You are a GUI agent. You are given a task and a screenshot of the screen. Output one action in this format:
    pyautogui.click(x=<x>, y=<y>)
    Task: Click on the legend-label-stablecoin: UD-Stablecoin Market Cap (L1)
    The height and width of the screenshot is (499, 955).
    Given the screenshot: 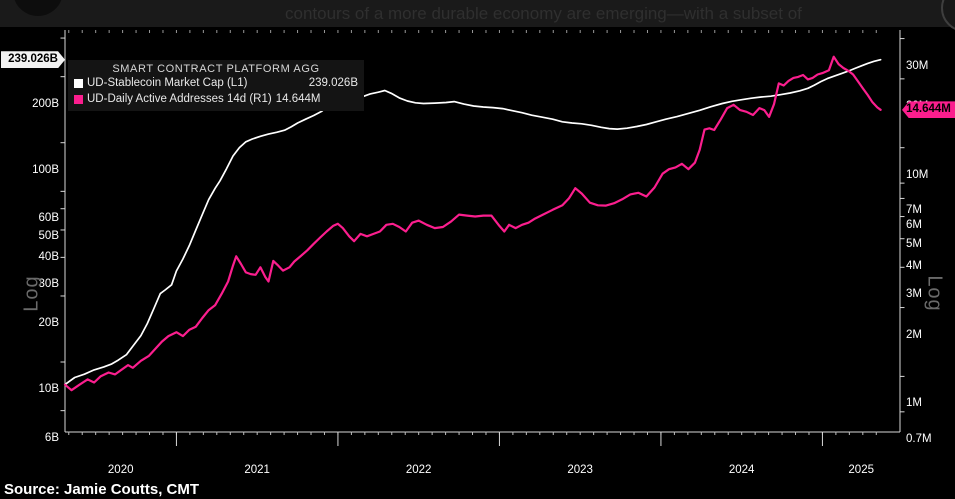 What is the action you would take?
    pyautogui.click(x=167, y=83)
    